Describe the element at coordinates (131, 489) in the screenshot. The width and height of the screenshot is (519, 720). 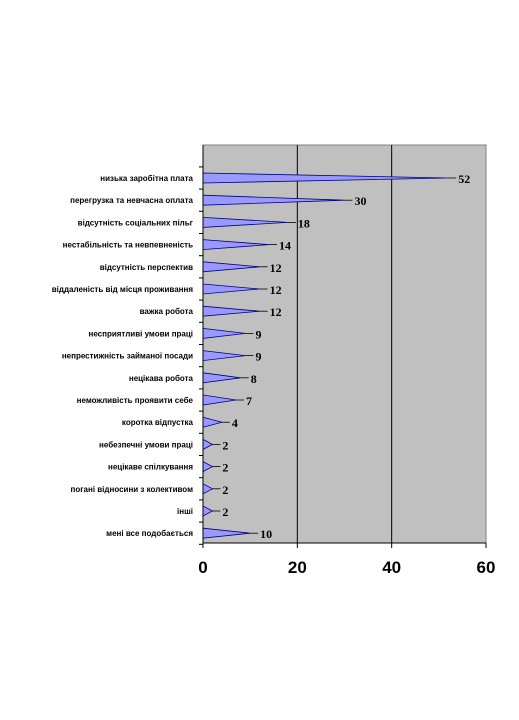
I see `category-label-14: погані відносини з колективом` at that location.